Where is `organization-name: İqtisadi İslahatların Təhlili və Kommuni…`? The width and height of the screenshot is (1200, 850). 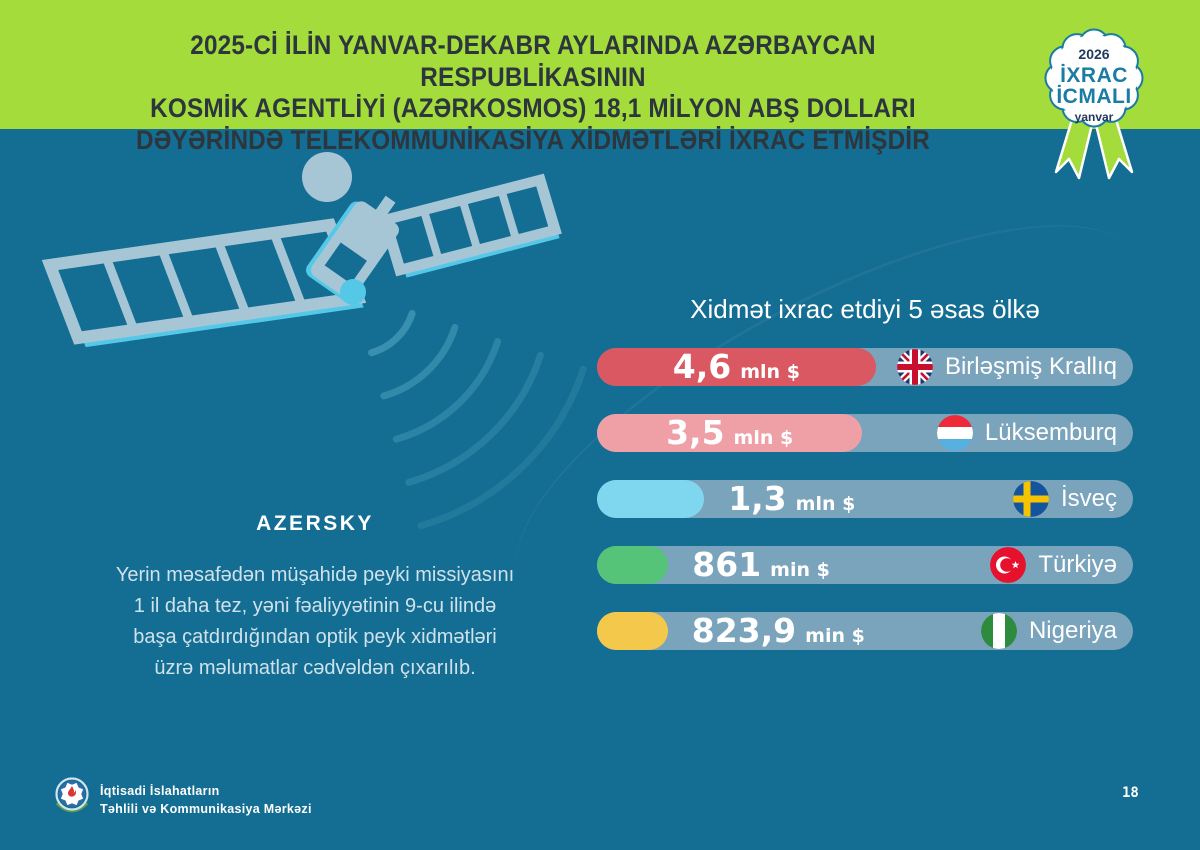 organization-name: İqtisadi İslahatların Təhlili və Kommuni… is located at coordinates (206, 800).